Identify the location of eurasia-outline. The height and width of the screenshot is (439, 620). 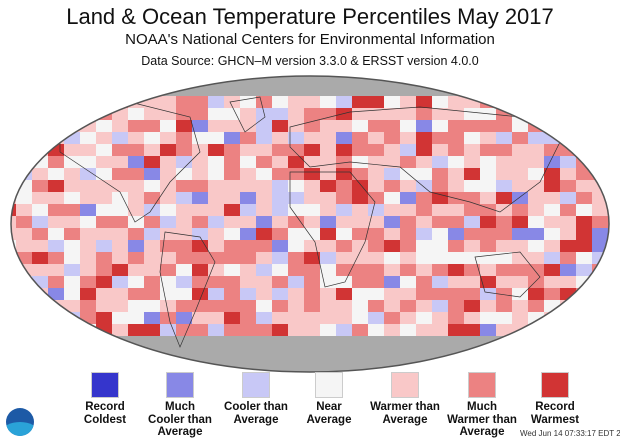
(425, 159).